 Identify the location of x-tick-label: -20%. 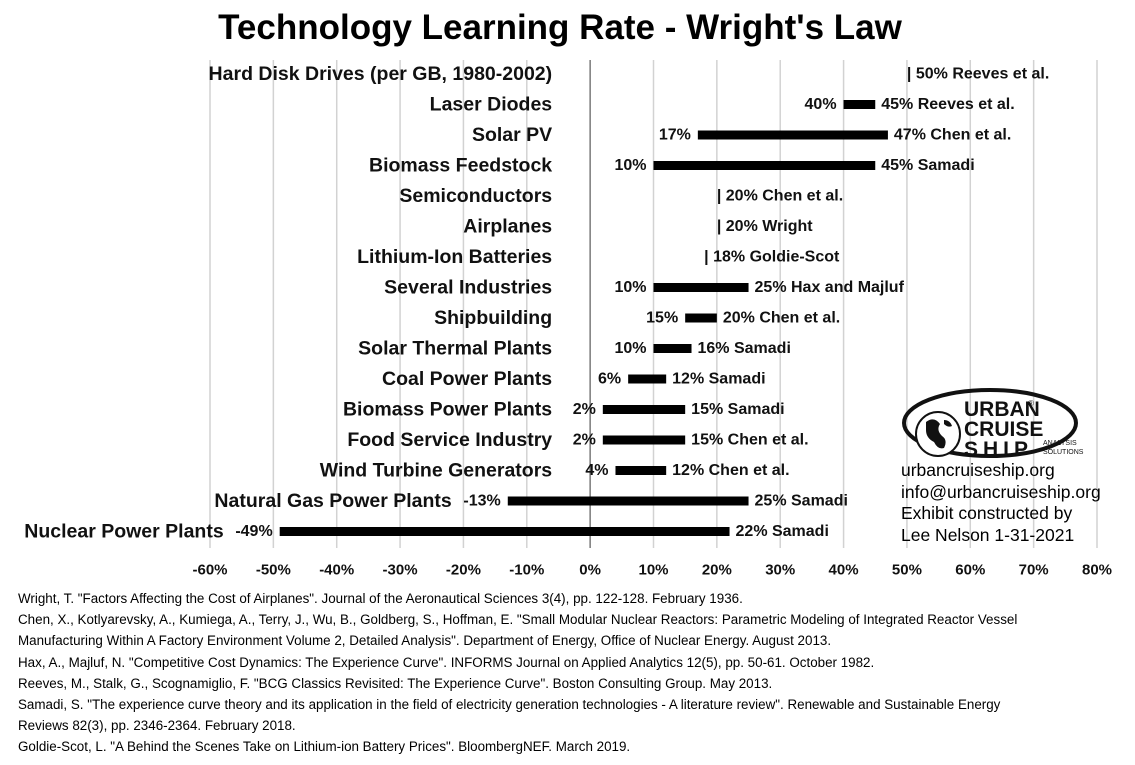
(463, 570).